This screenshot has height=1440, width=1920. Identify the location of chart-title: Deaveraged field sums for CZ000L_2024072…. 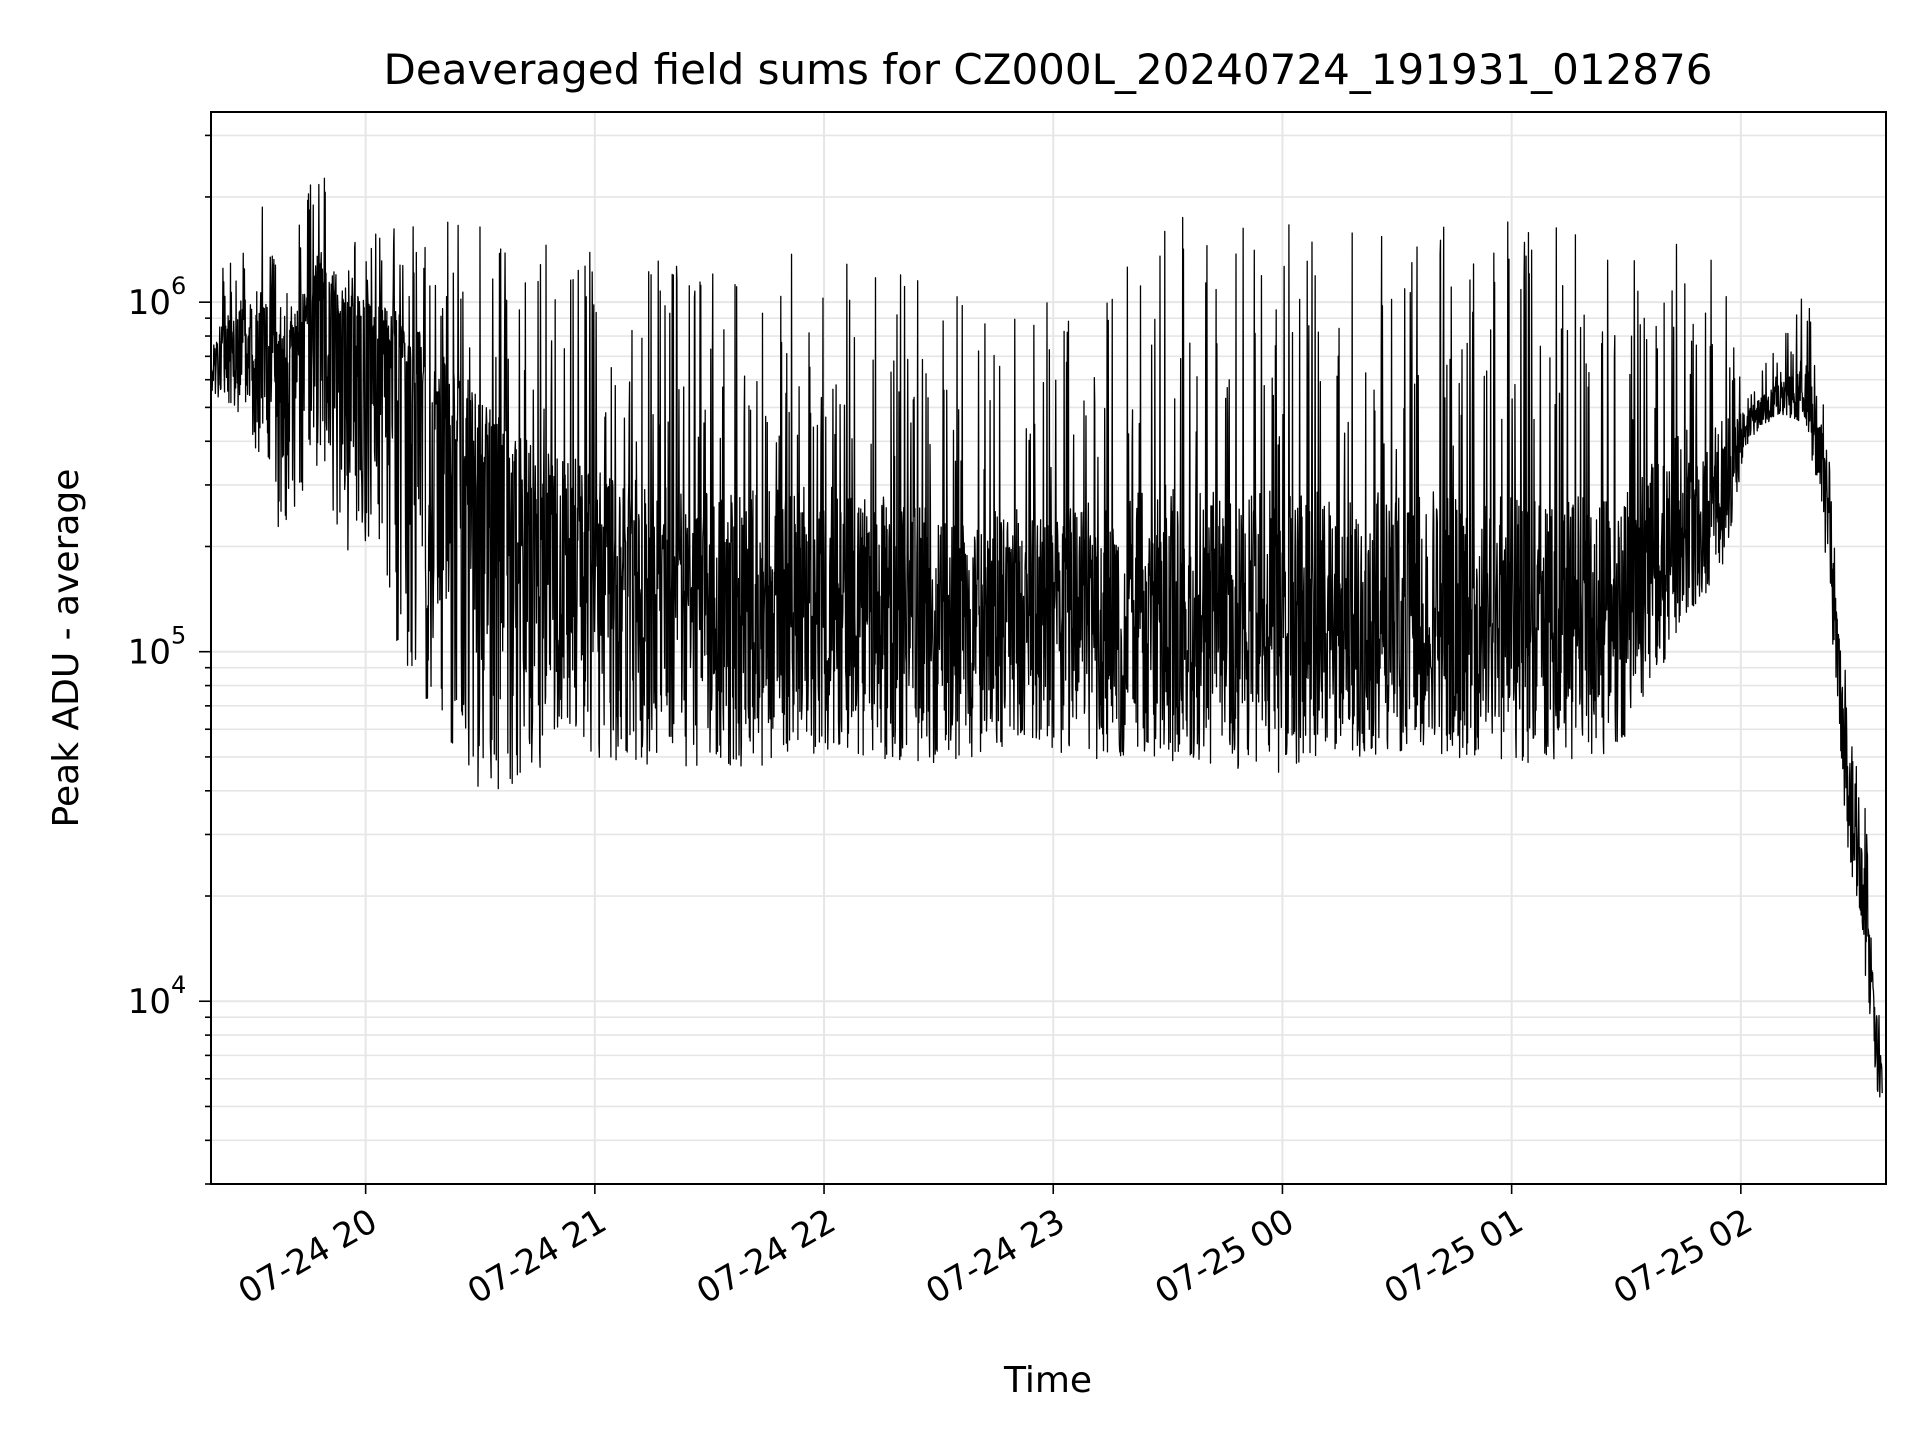
(1048, 69).